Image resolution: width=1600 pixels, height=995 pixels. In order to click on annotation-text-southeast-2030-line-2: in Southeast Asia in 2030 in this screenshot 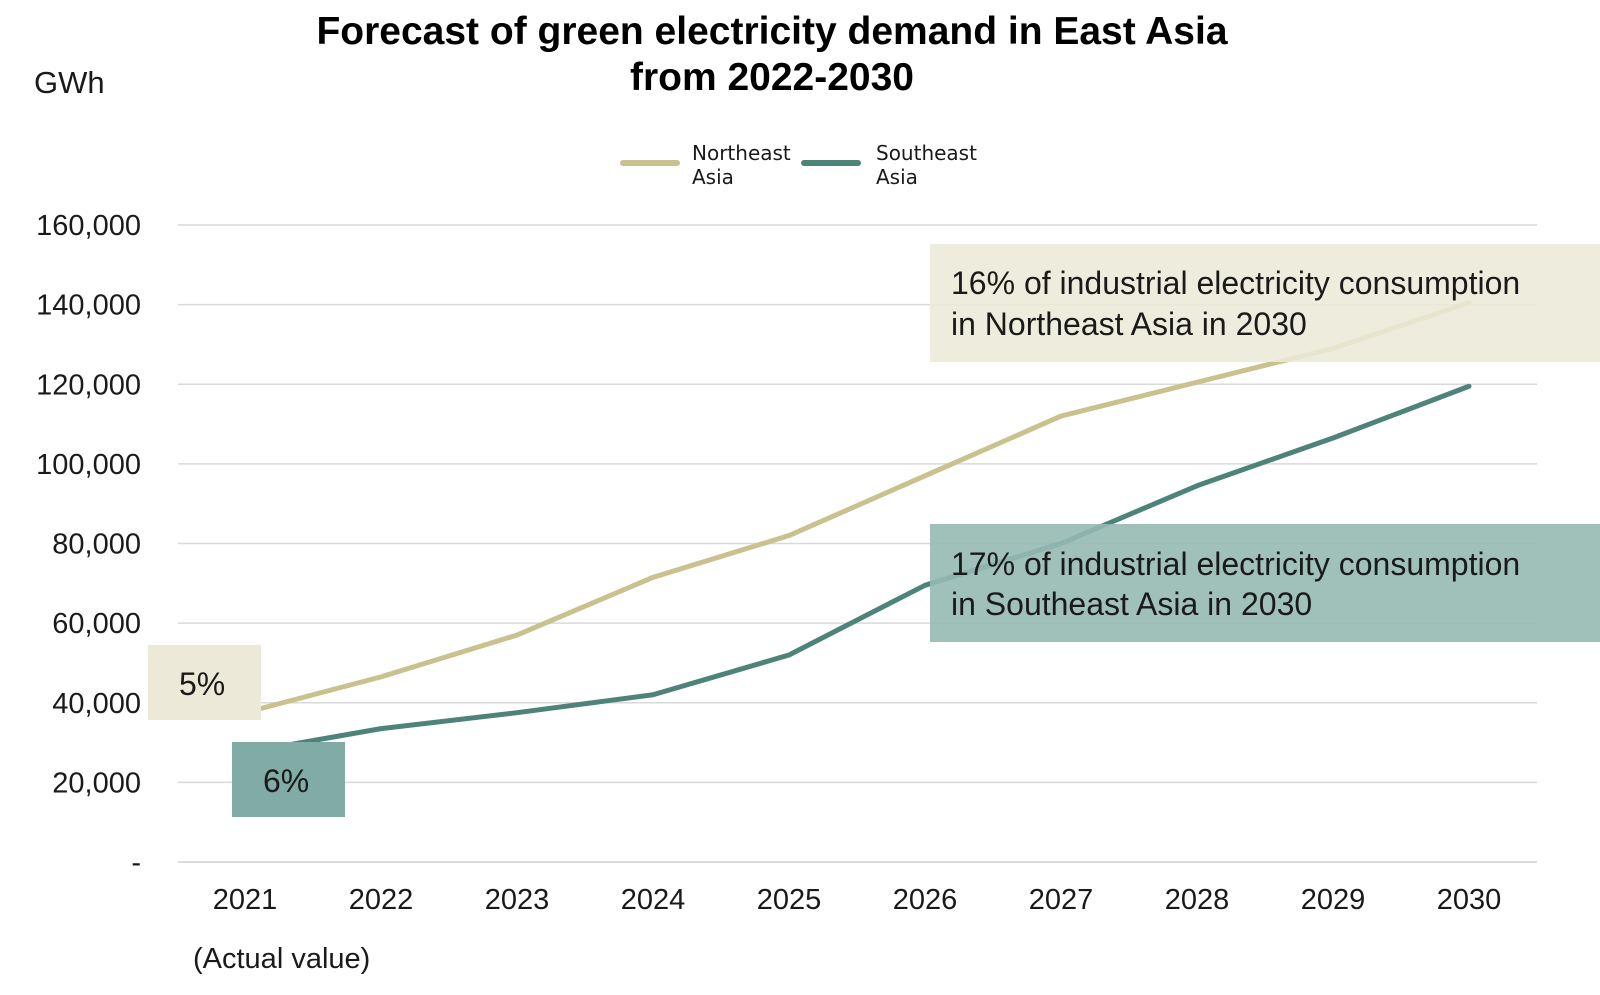, I will do `click(1131, 604)`.